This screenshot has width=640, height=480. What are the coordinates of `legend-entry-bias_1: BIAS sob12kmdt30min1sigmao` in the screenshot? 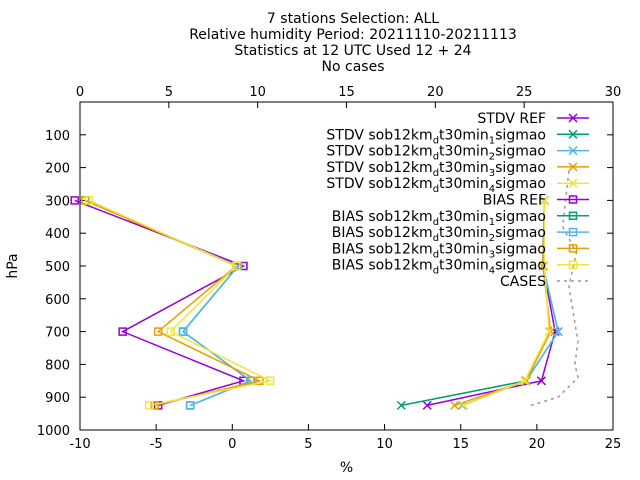 It's located at (460, 218).